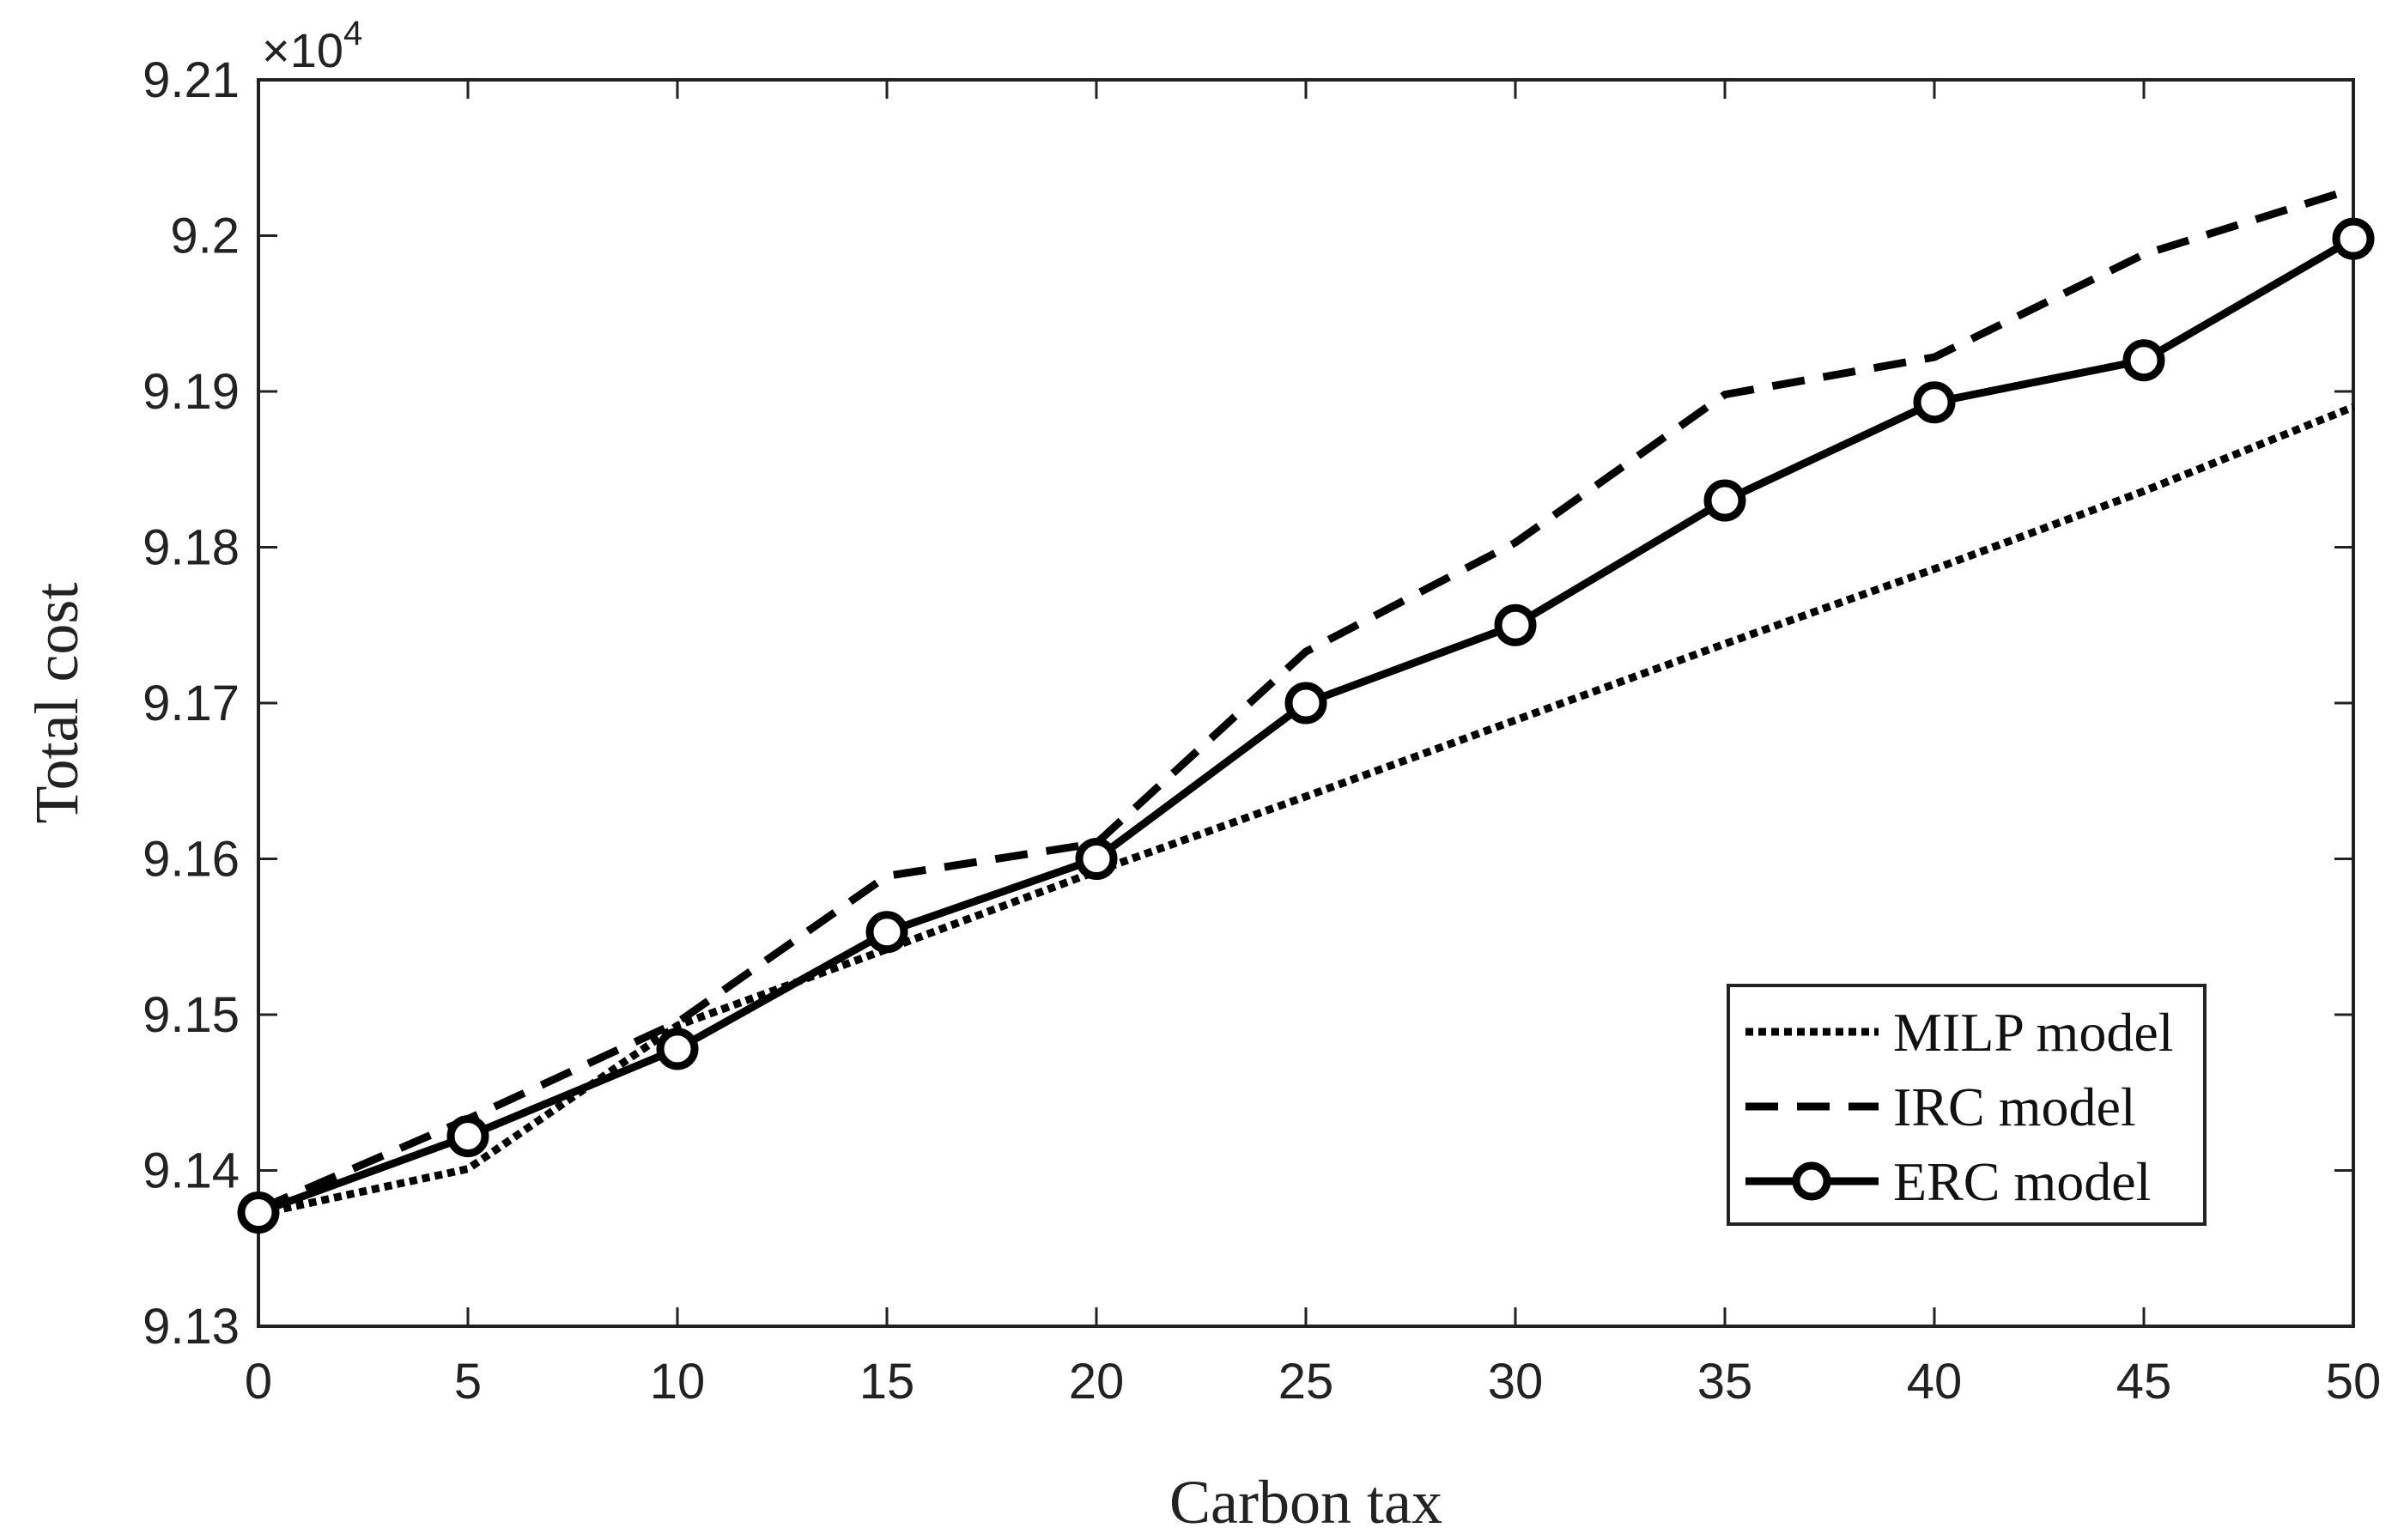 The height and width of the screenshot is (1540, 2404). I want to click on y-tick-label: 9.17, so click(191, 703).